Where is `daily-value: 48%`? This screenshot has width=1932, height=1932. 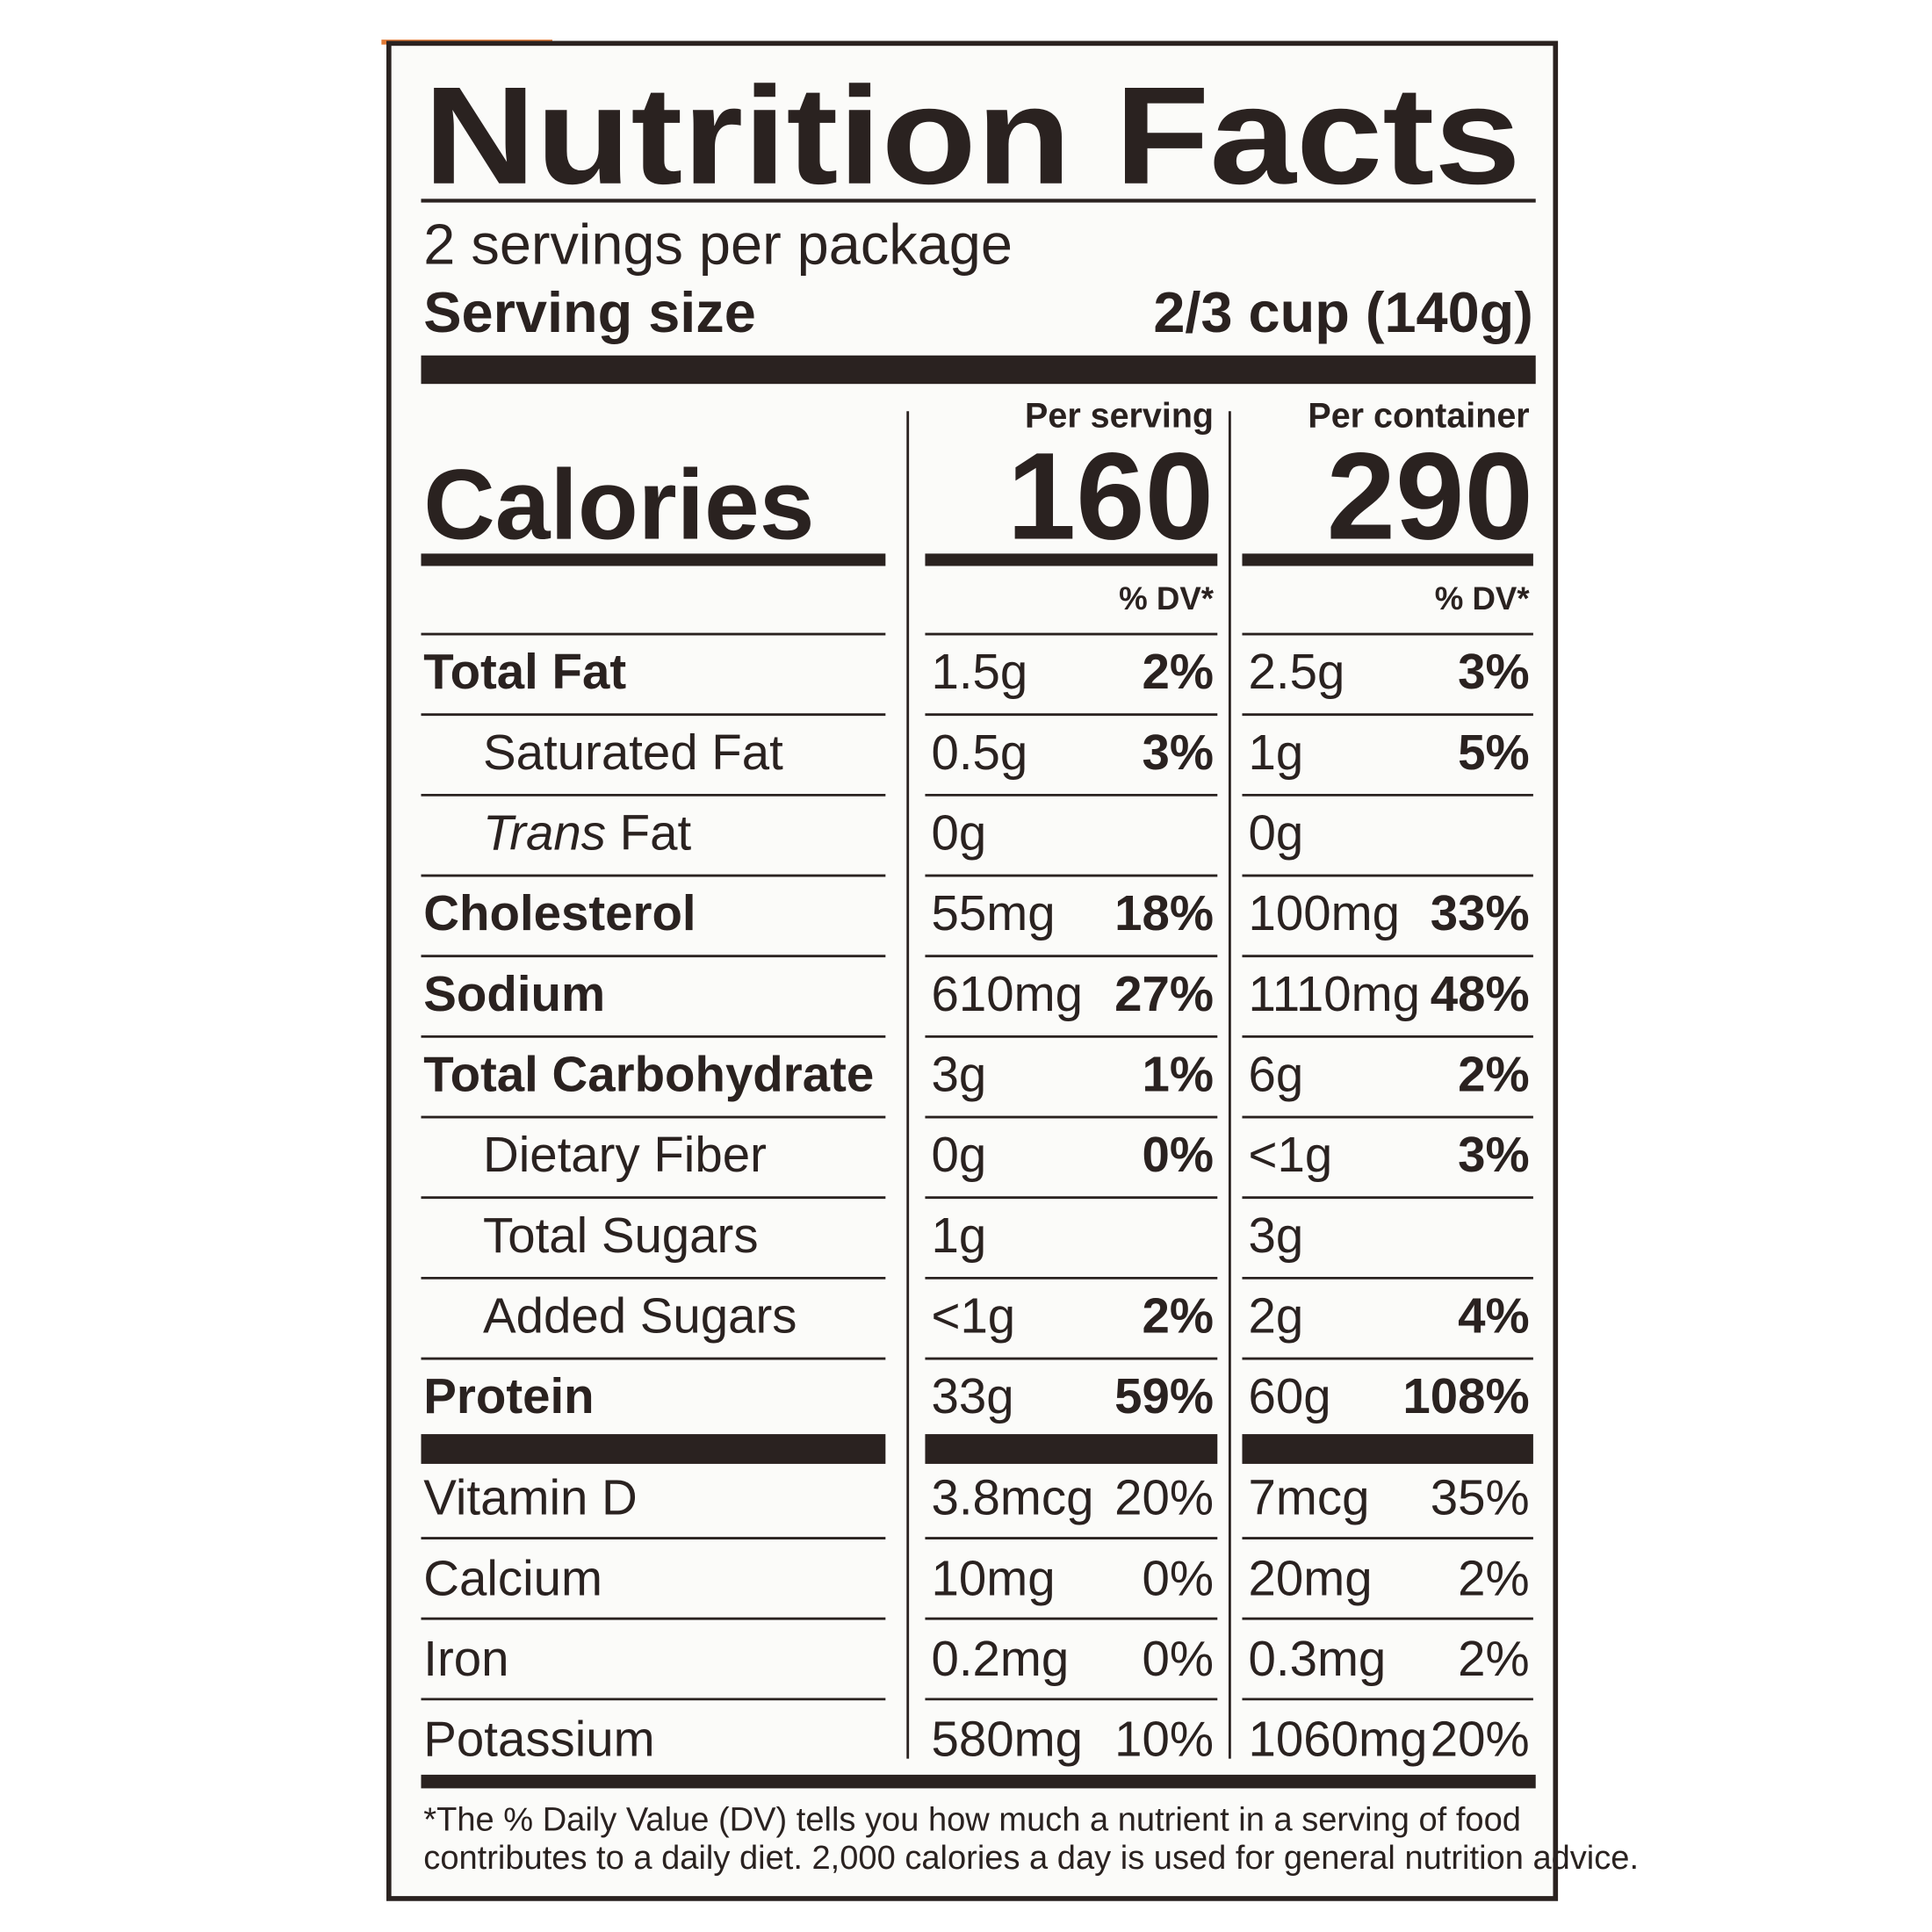
daily-value: 48% is located at coordinates (1481, 993).